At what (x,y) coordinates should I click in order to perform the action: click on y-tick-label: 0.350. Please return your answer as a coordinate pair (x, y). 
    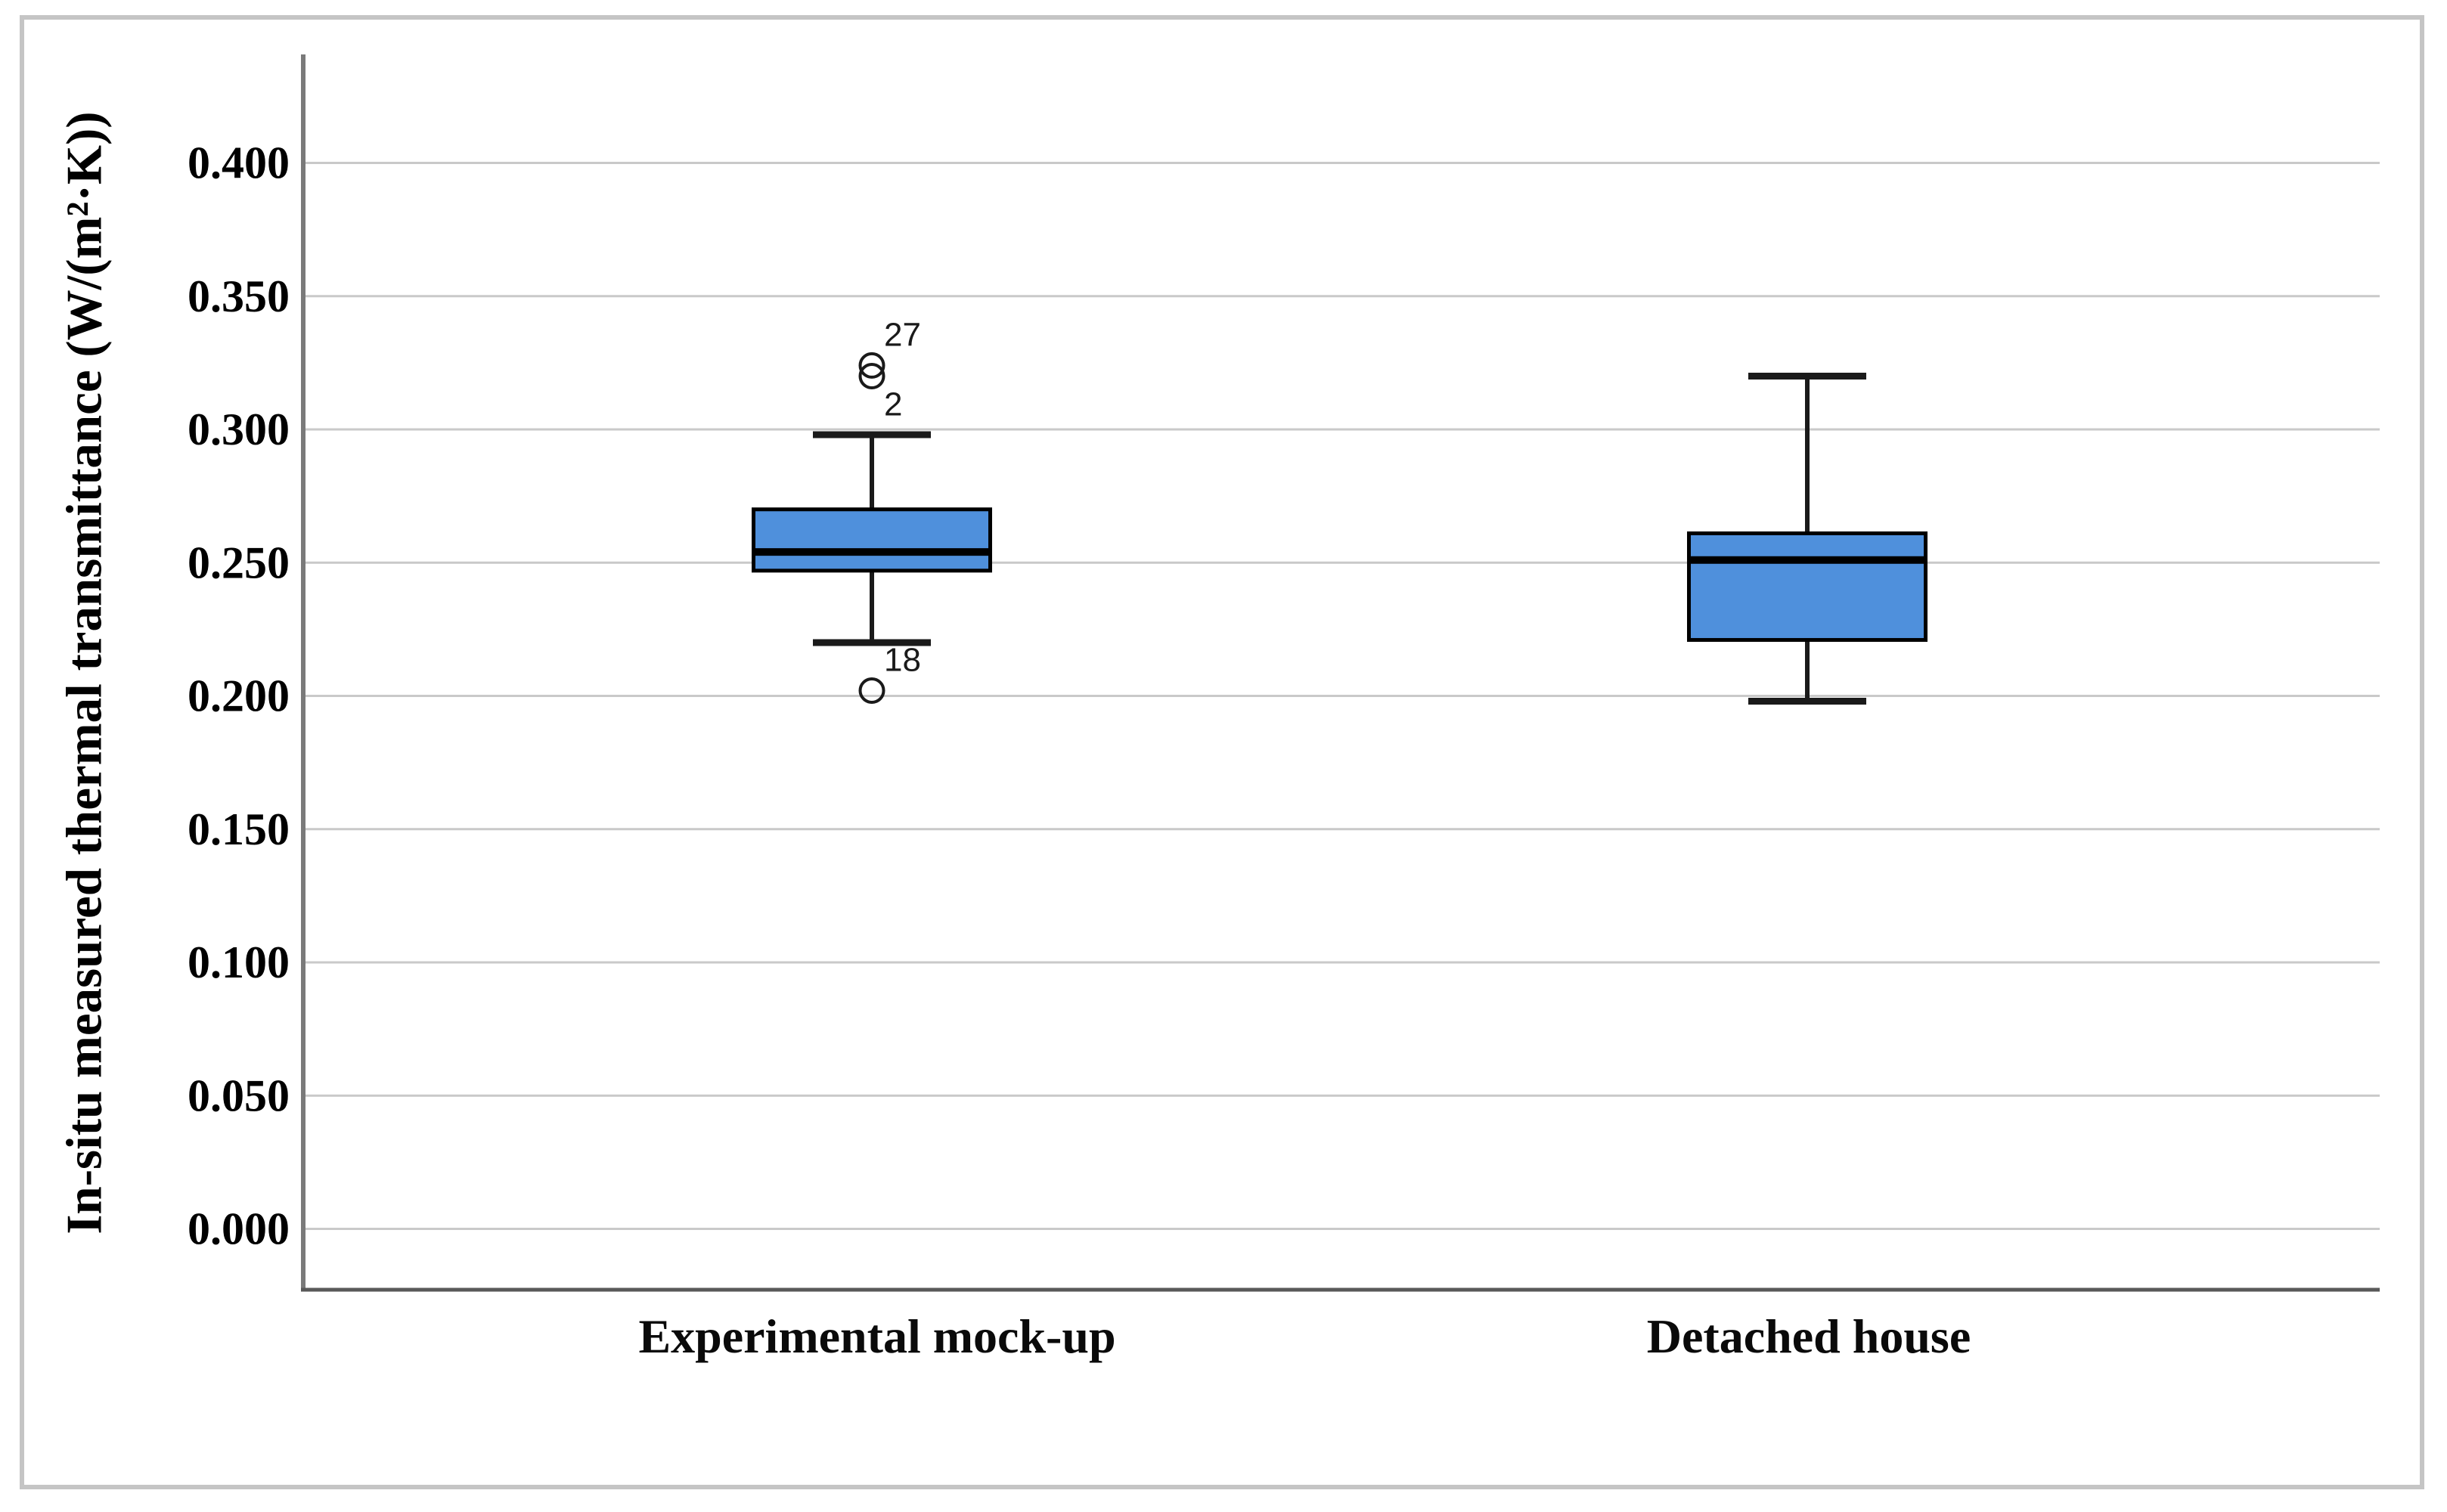
    Looking at the image, I should click on (239, 296).